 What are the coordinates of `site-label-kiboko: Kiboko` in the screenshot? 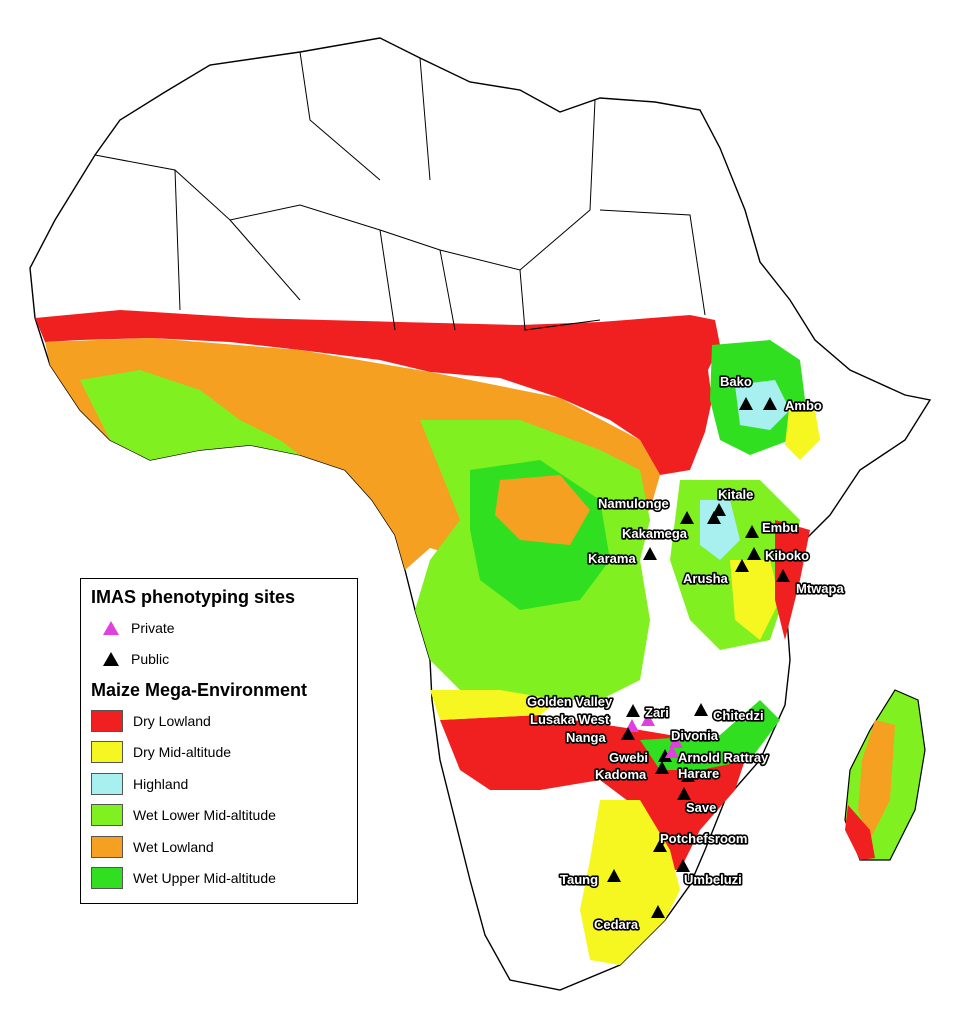 It's located at (787, 555).